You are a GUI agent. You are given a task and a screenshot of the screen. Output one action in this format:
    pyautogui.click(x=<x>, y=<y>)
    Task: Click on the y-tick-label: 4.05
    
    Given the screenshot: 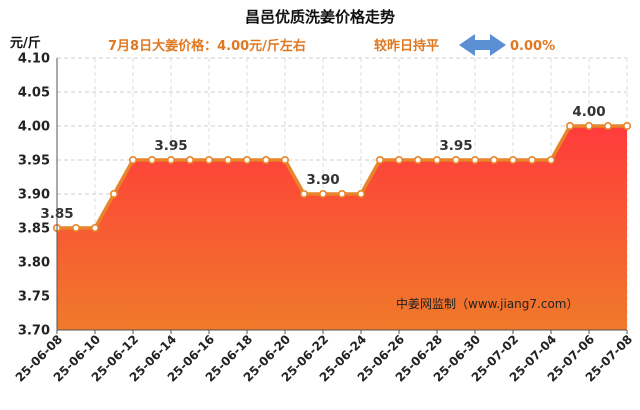 What is the action you would take?
    pyautogui.click(x=34, y=93)
    